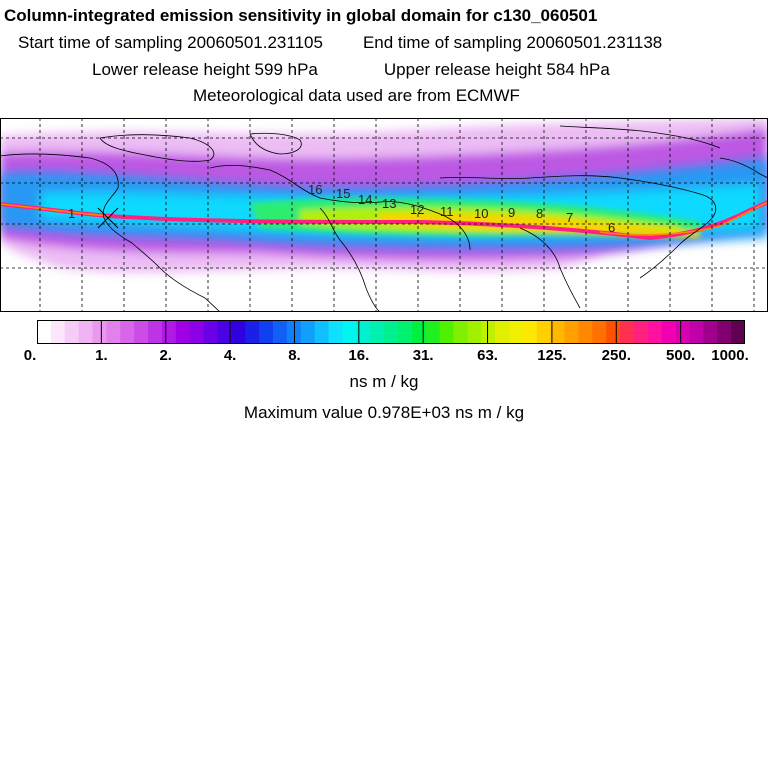  I want to click on contour-labels: 16 15 14 13 12 11 10 9 8 7 6 1, so click(341, 208).